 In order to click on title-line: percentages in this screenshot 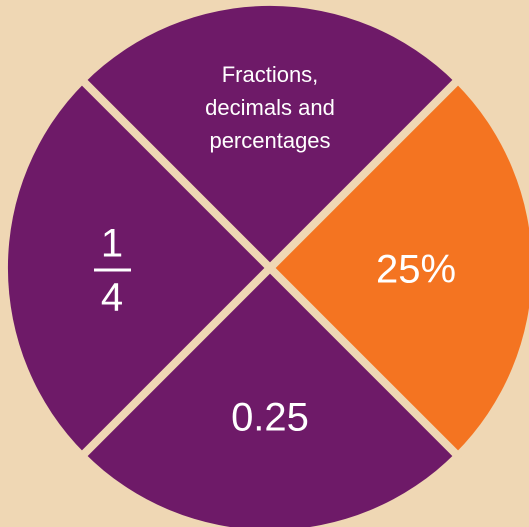, I will do `click(269, 140)`.